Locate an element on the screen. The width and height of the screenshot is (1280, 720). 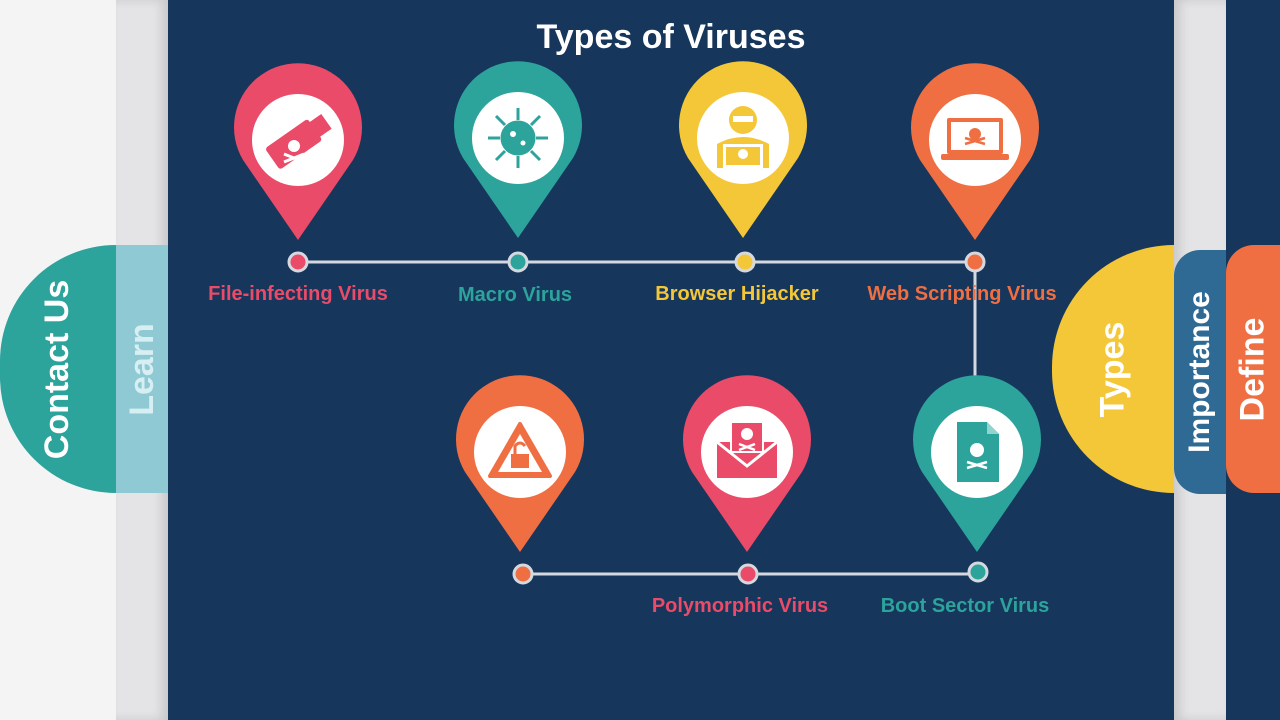
label-macro-virus: Macro Virus is located at coordinates (515, 295).